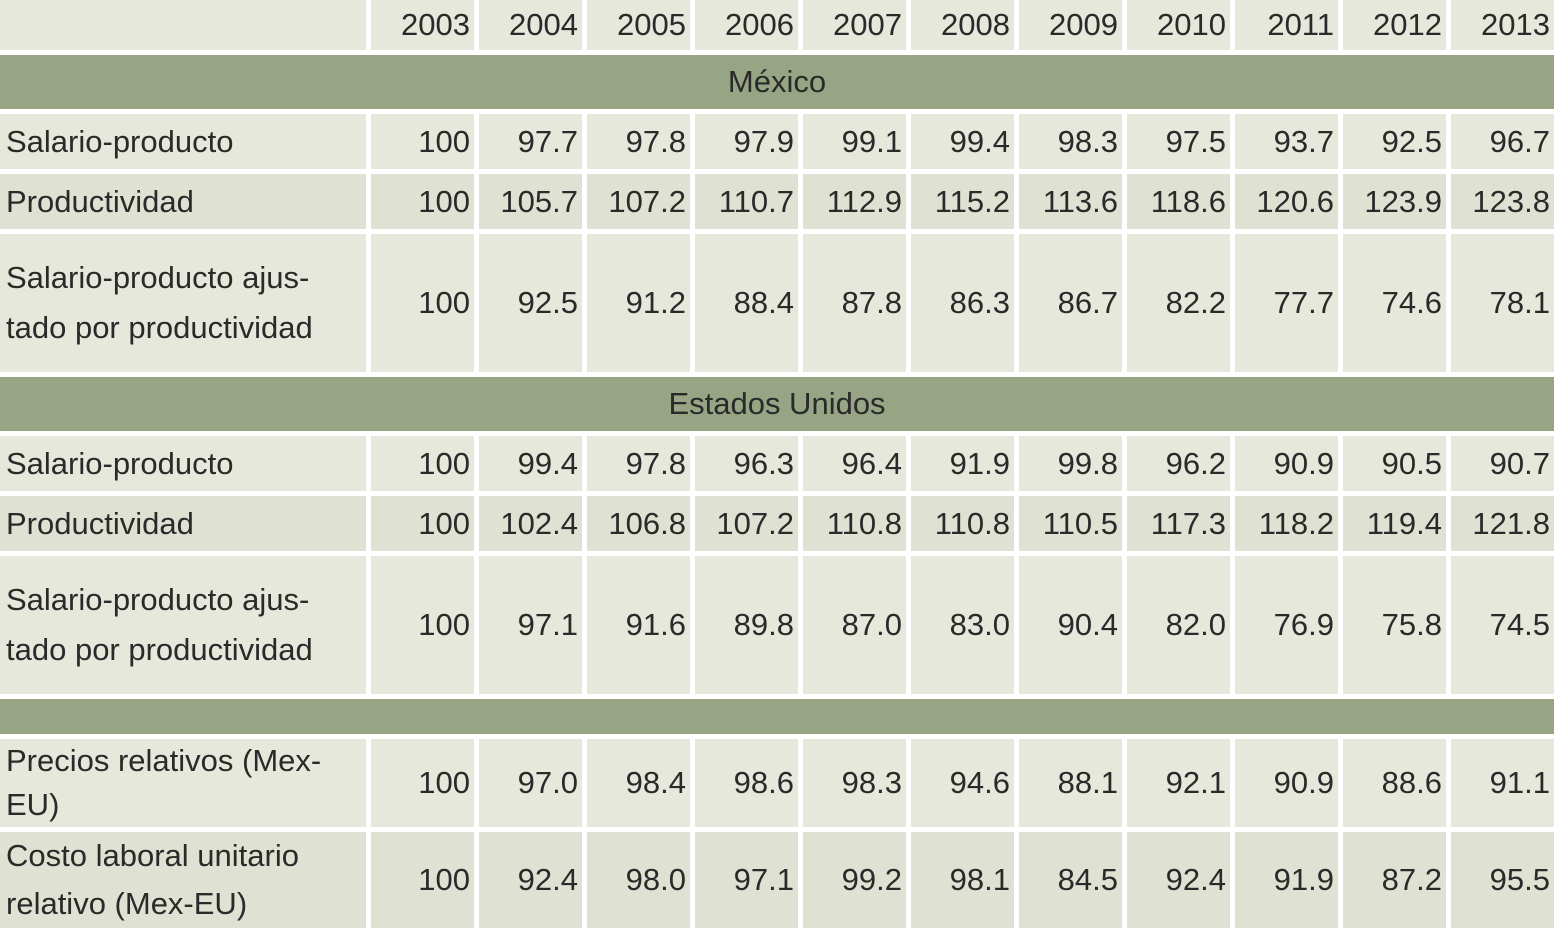 The width and height of the screenshot is (1563, 933). What do you see at coordinates (1178, 141) in the screenshot?
I see `table-cell: 97.5` at bounding box center [1178, 141].